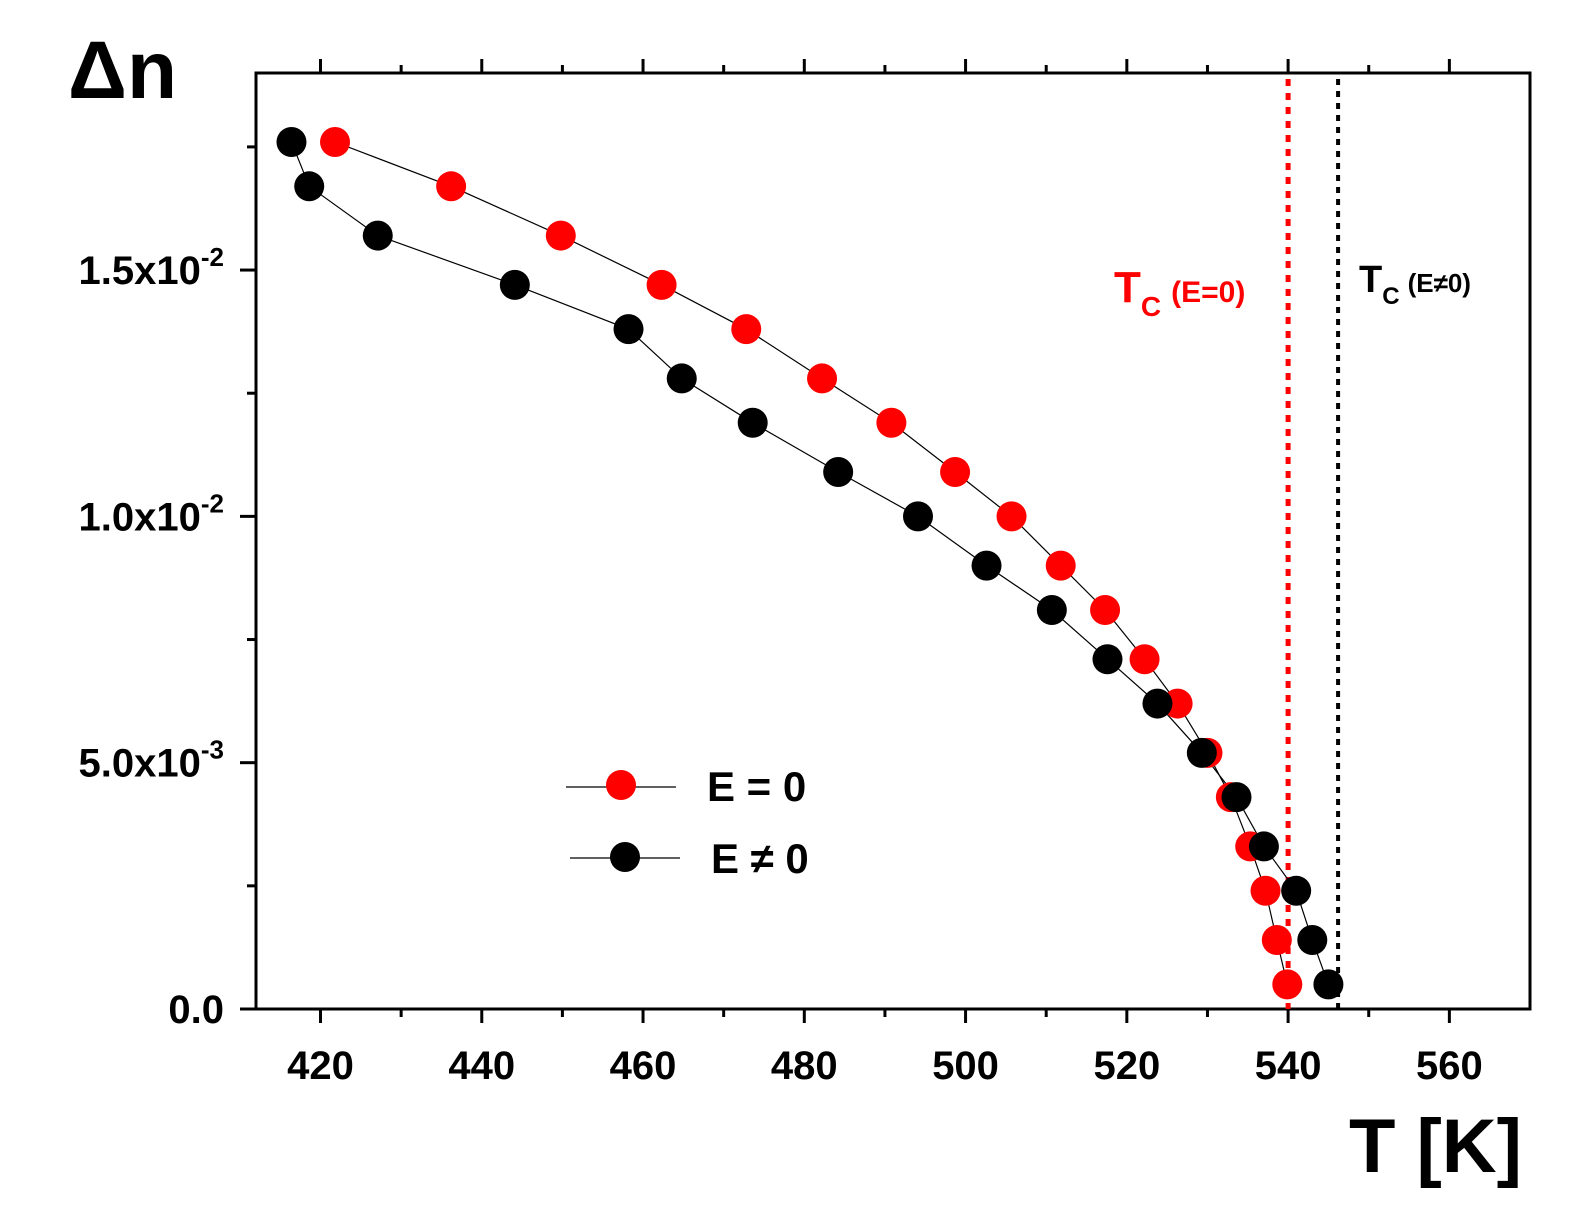 This screenshot has width=1576, height=1224. I want to click on tc-annotation-red: TC (E=0), so click(1179, 292).